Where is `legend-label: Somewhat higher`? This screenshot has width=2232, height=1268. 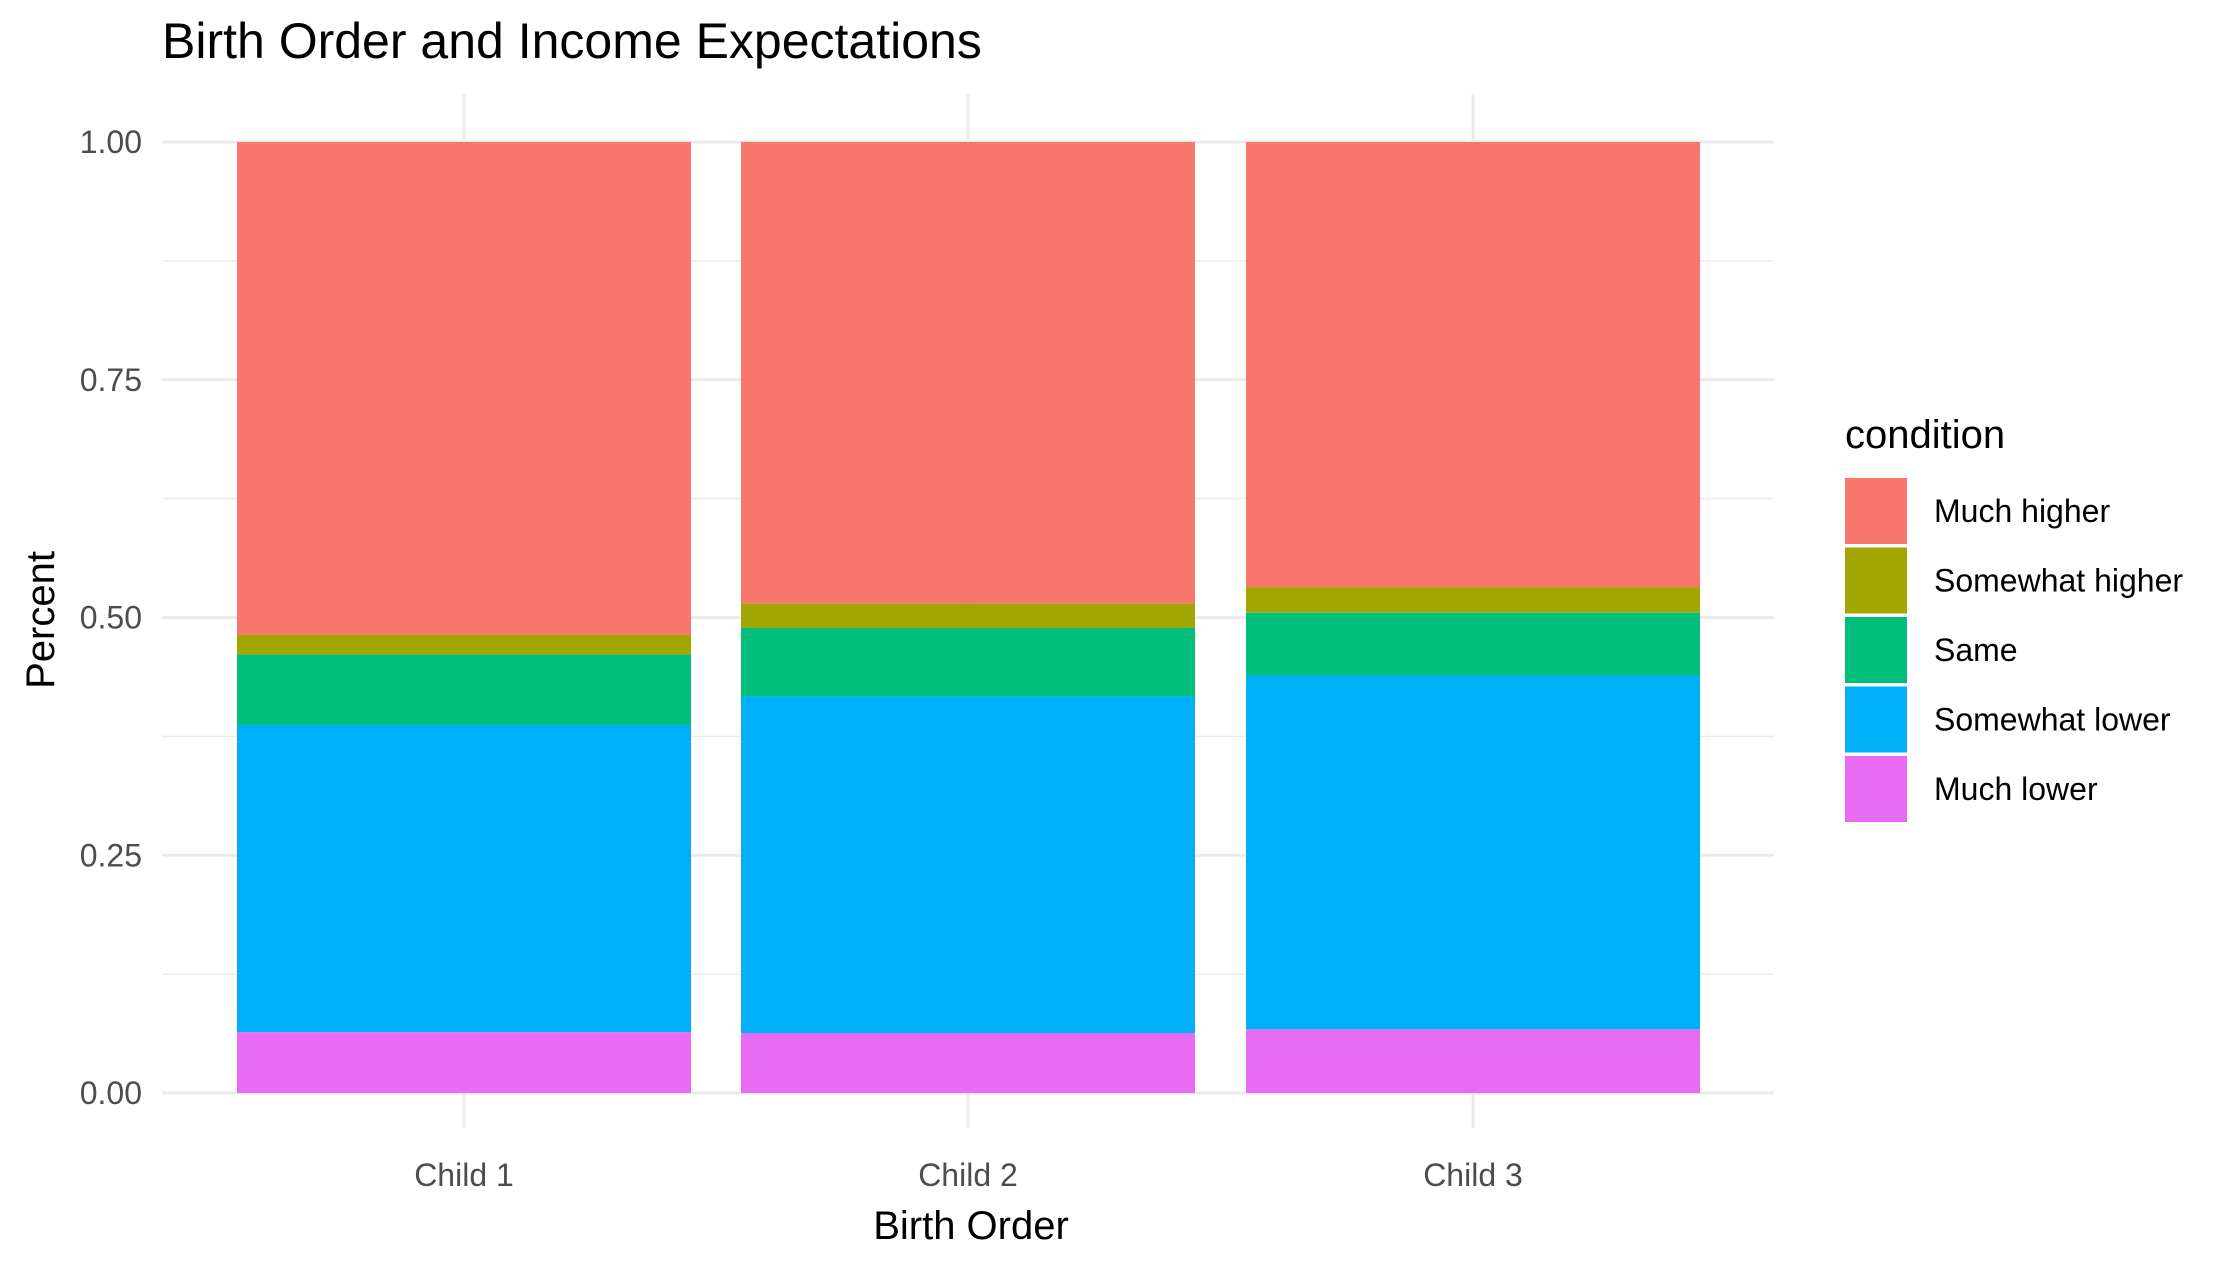
legend-label: Somewhat higher is located at coordinates (2058, 581).